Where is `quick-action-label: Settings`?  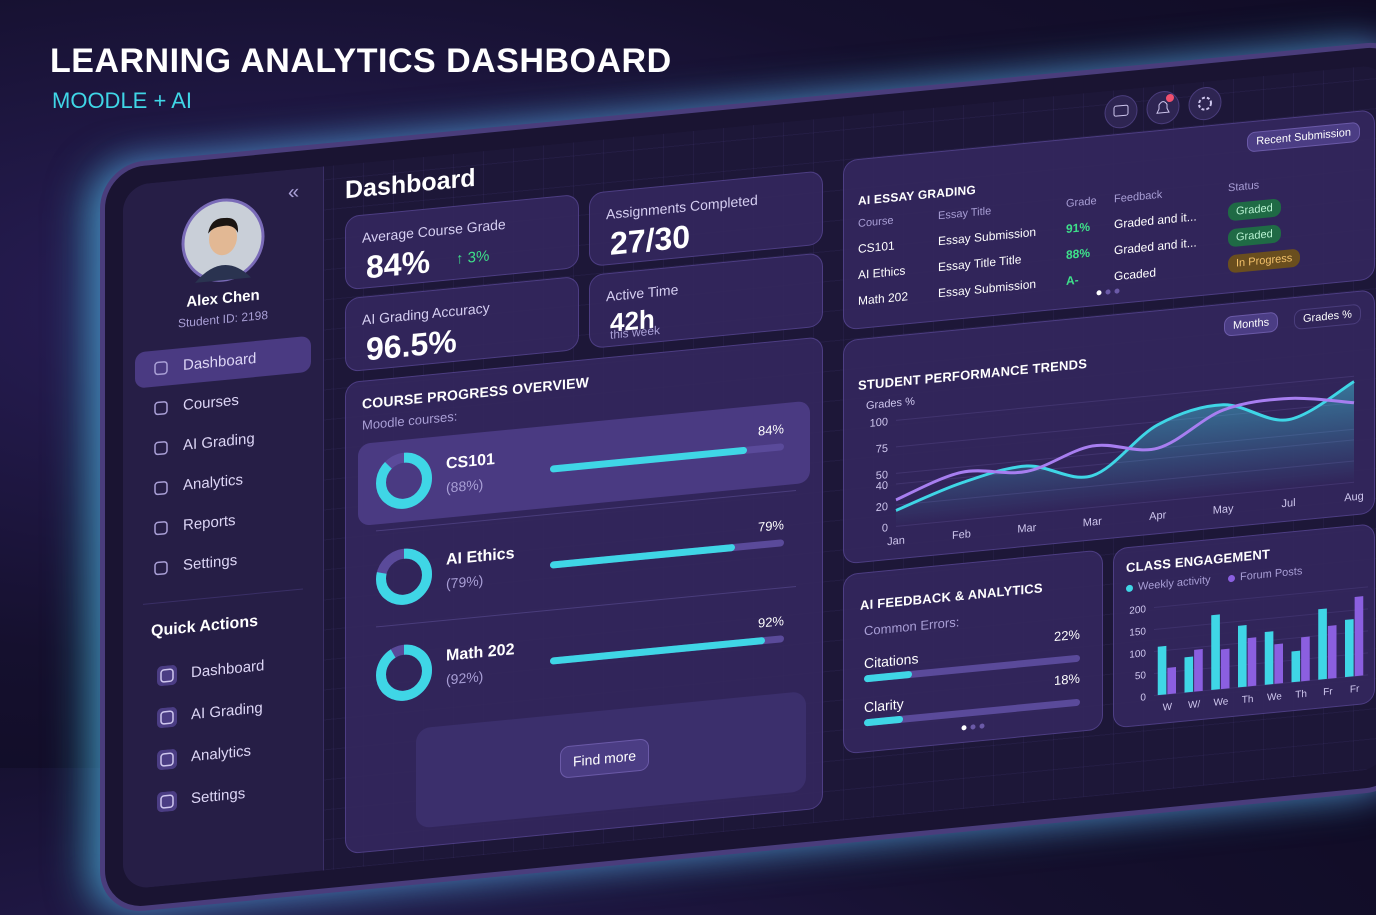 quick-action-label: Settings is located at coordinates (218, 796).